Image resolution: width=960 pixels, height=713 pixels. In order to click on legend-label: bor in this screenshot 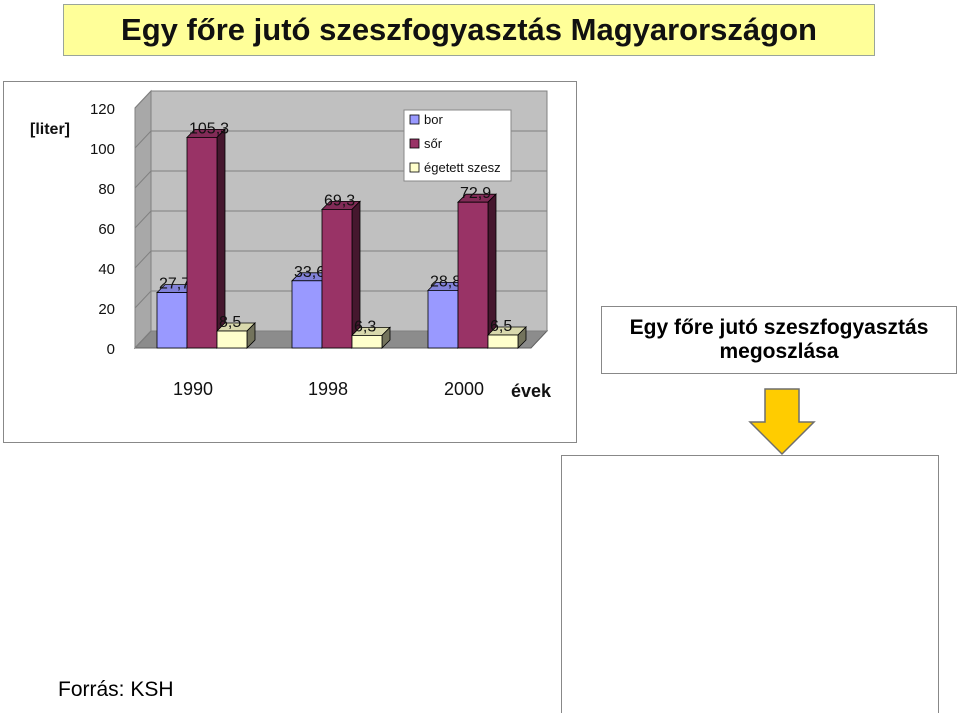, I will do `click(433, 119)`.